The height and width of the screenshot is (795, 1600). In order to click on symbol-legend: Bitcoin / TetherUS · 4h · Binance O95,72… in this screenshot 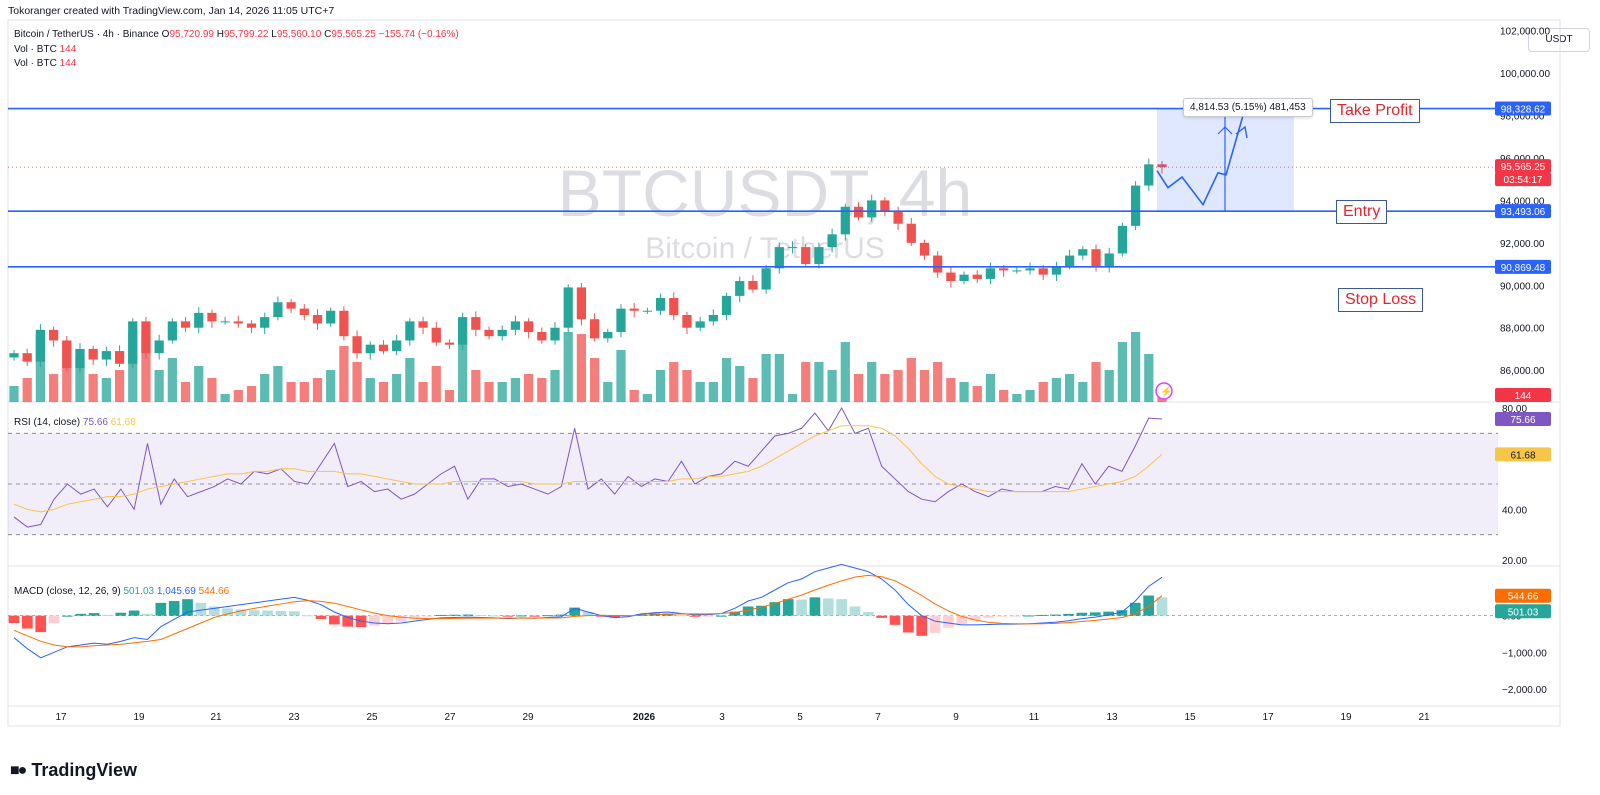, I will do `click(236, 34)`.